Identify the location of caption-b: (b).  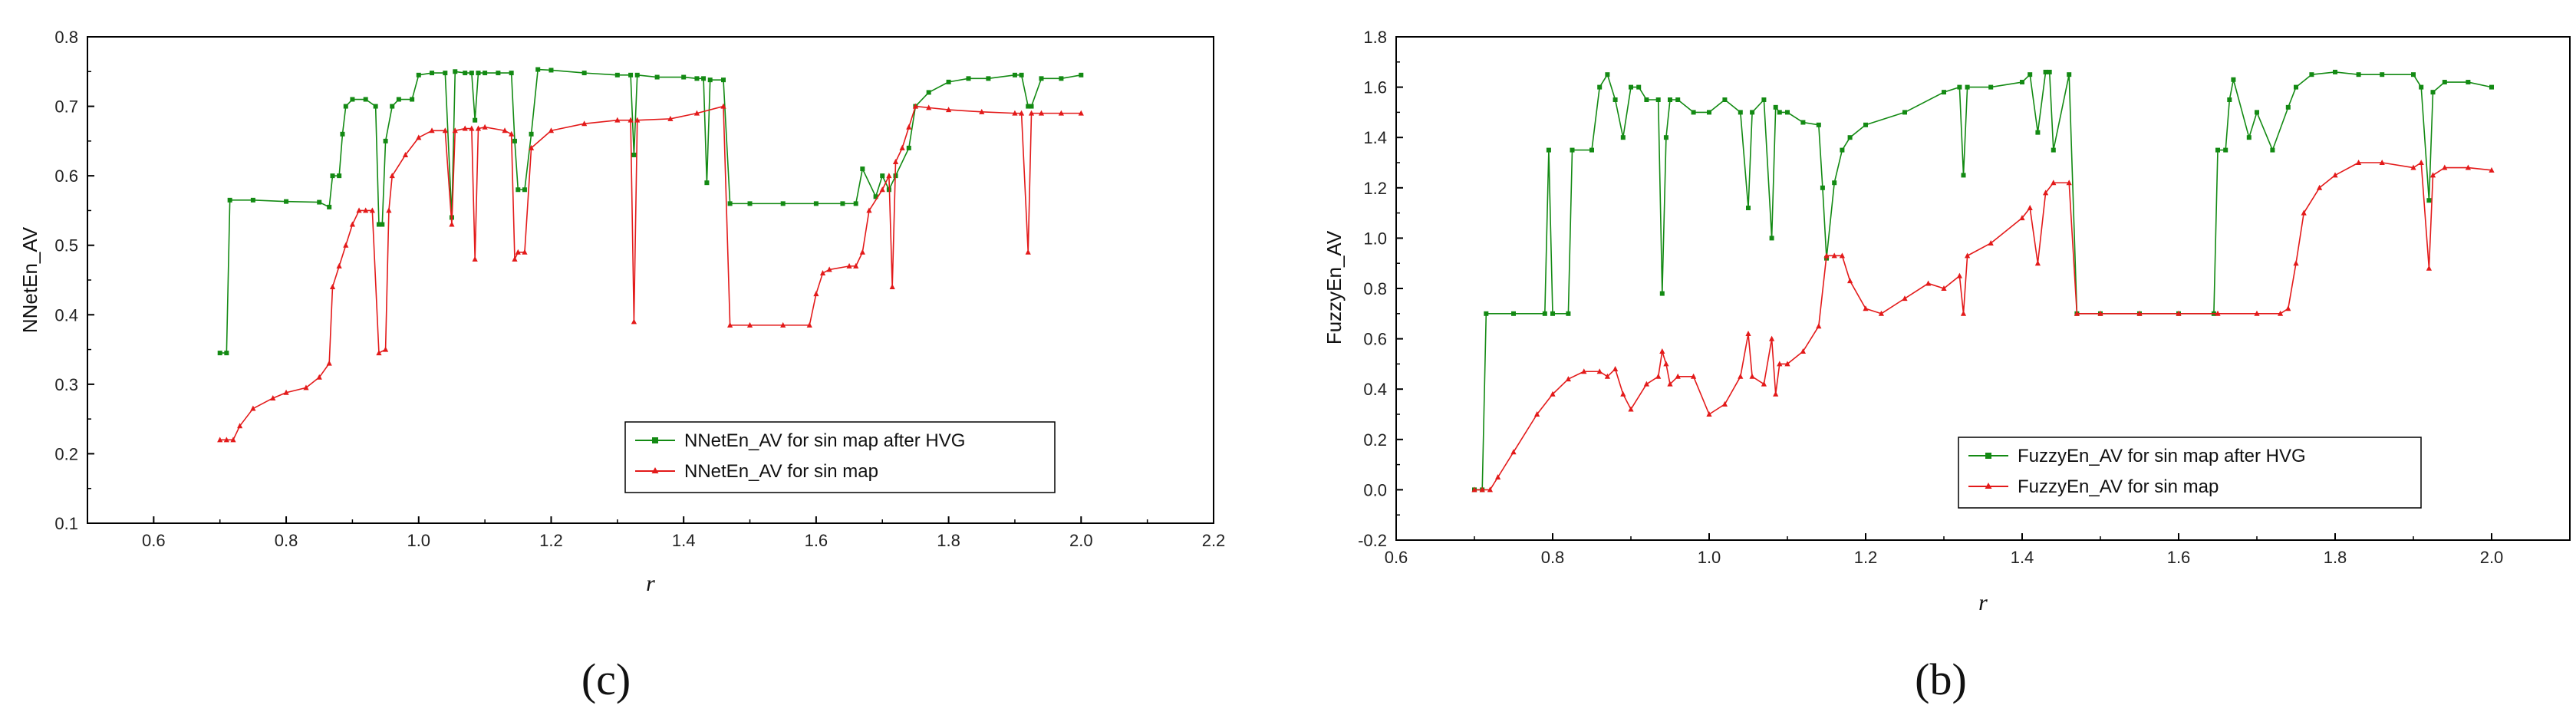
(1941, 679).